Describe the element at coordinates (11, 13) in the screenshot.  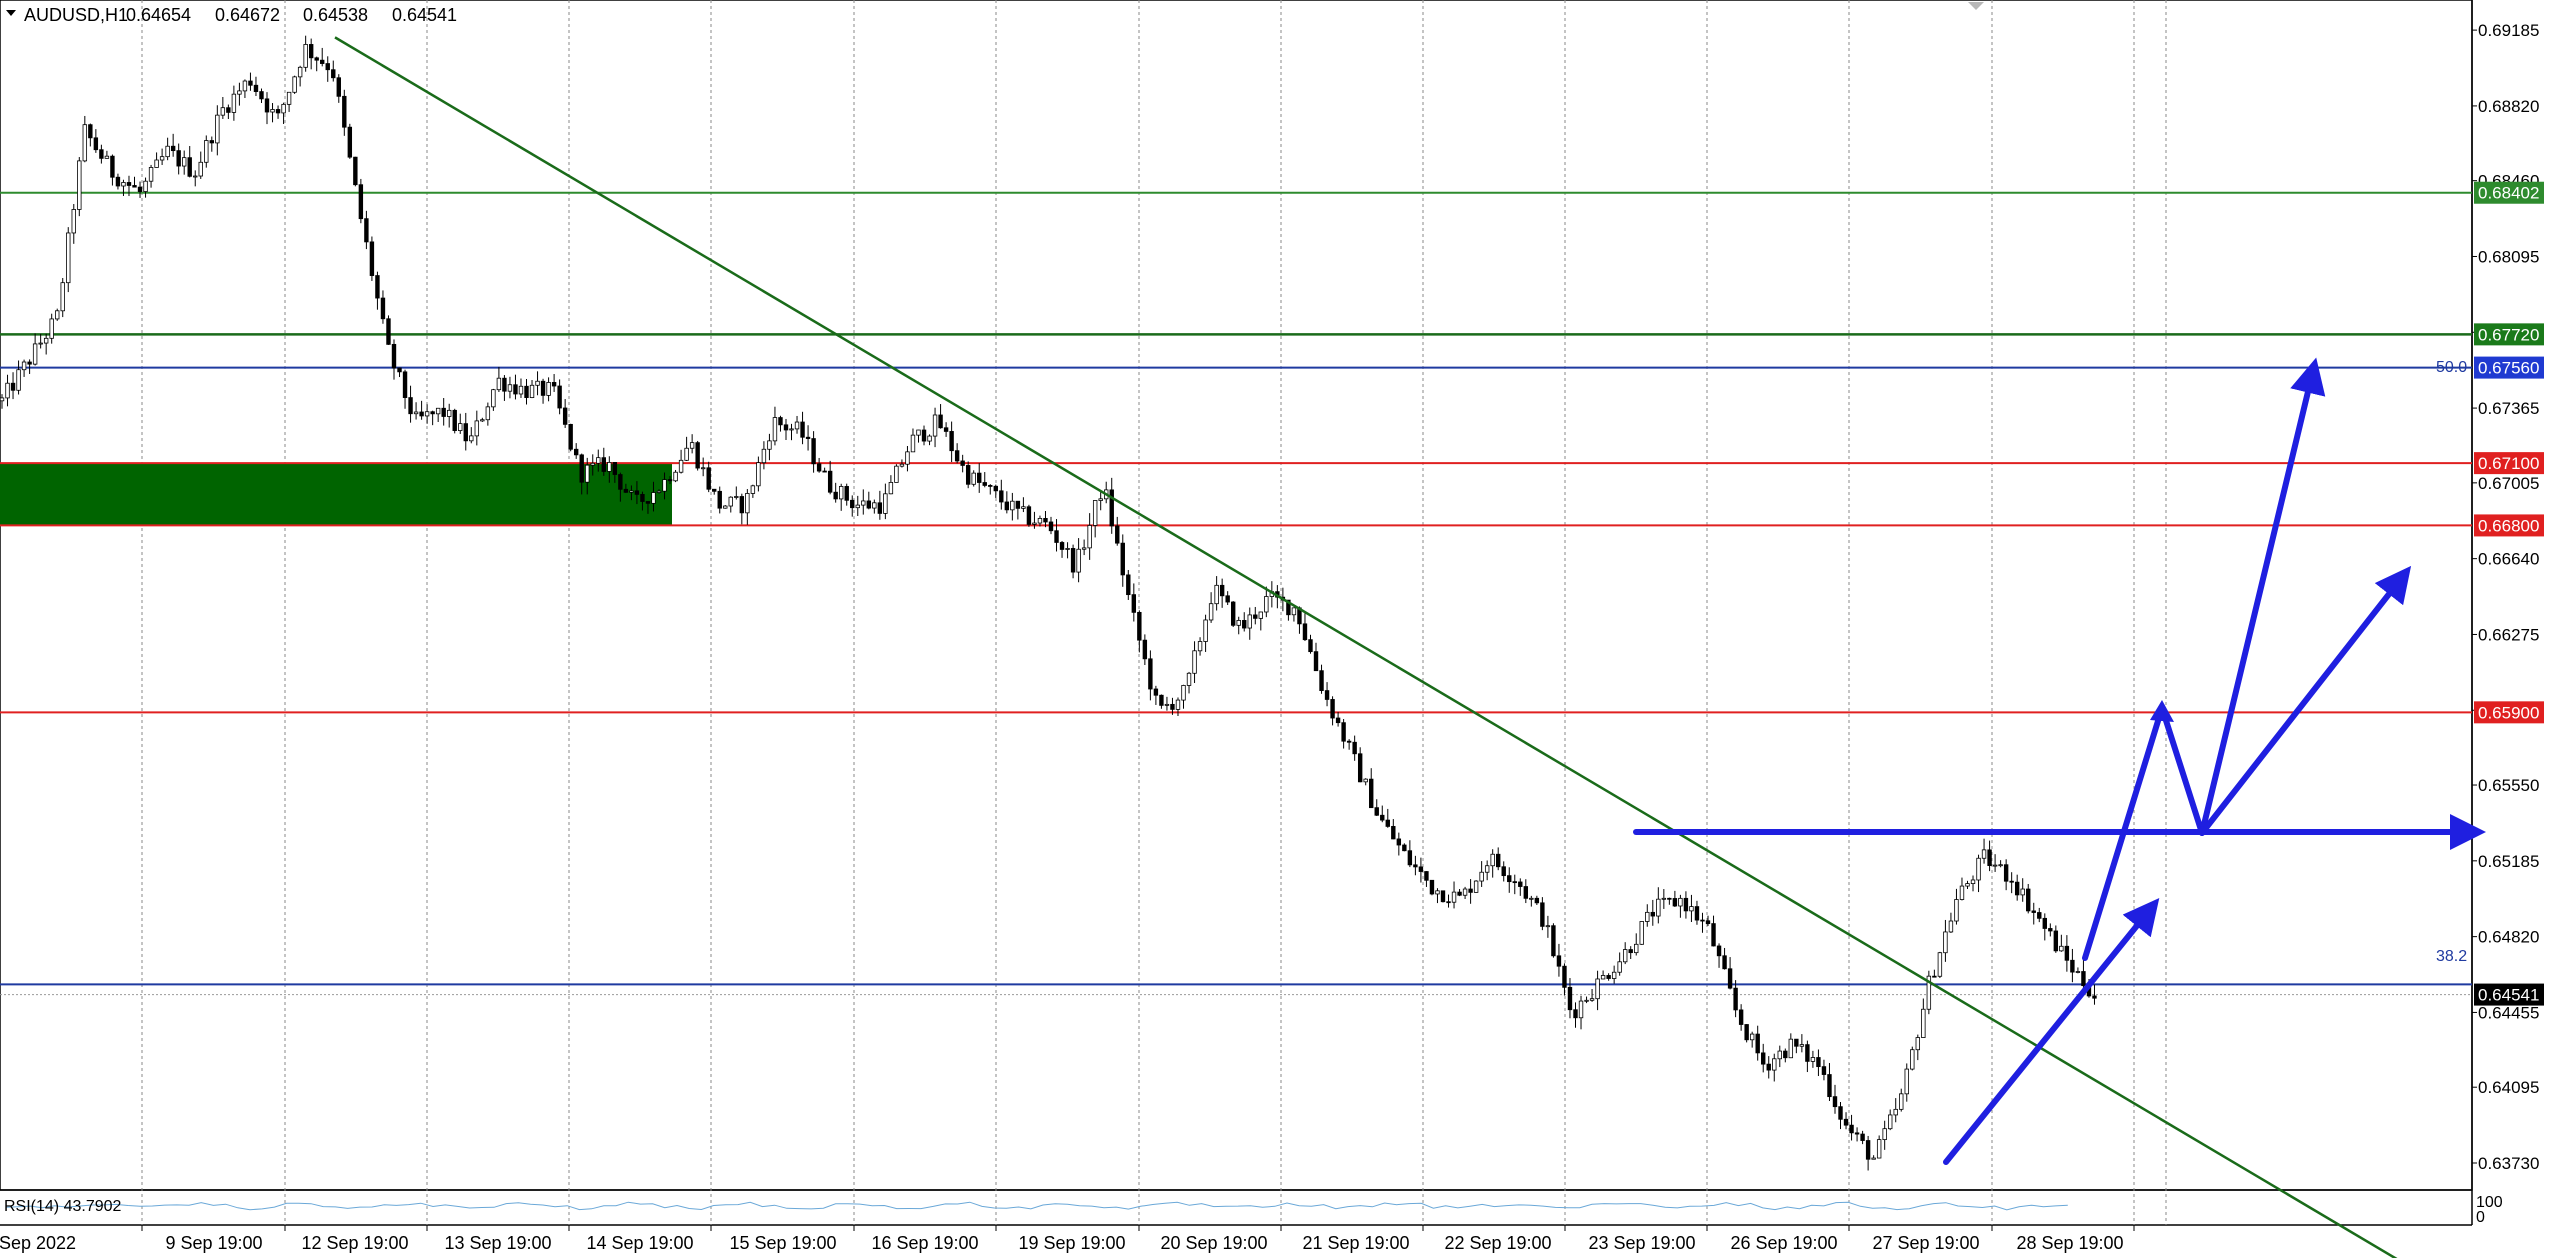
I see `symbol-menu-icon` at that location.